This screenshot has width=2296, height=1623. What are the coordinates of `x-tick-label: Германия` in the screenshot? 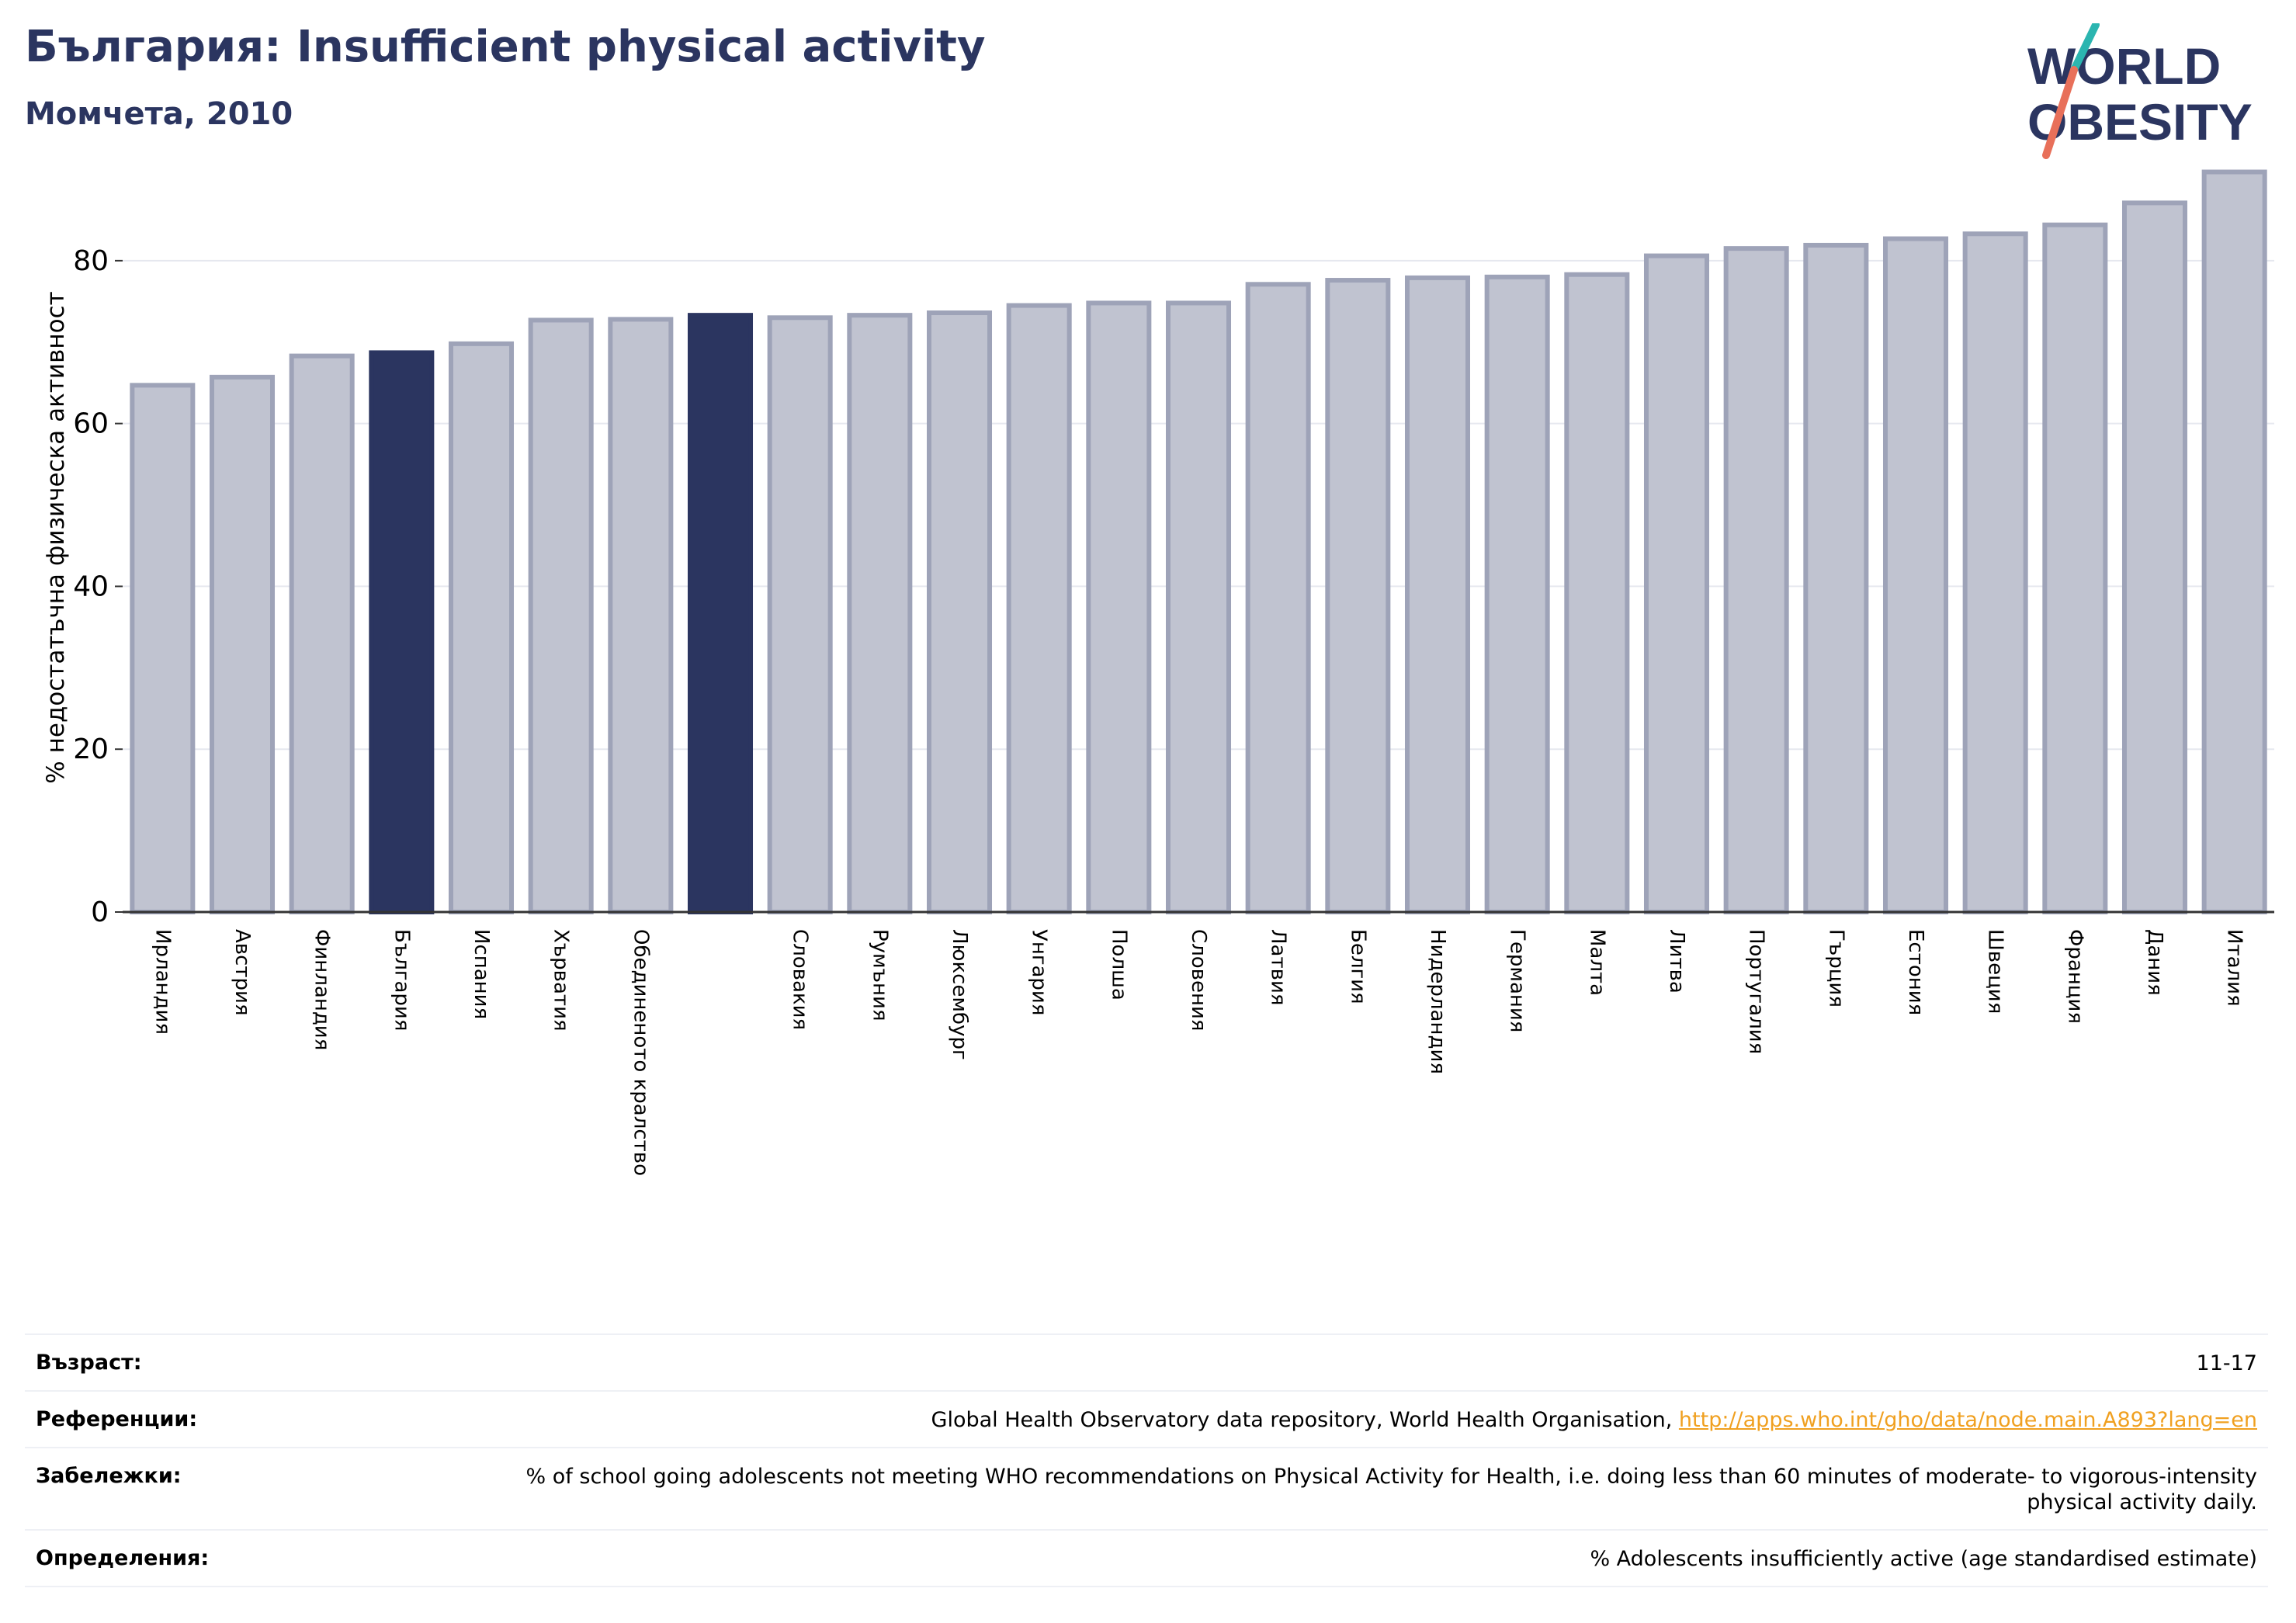 It's located at (1517, 981).